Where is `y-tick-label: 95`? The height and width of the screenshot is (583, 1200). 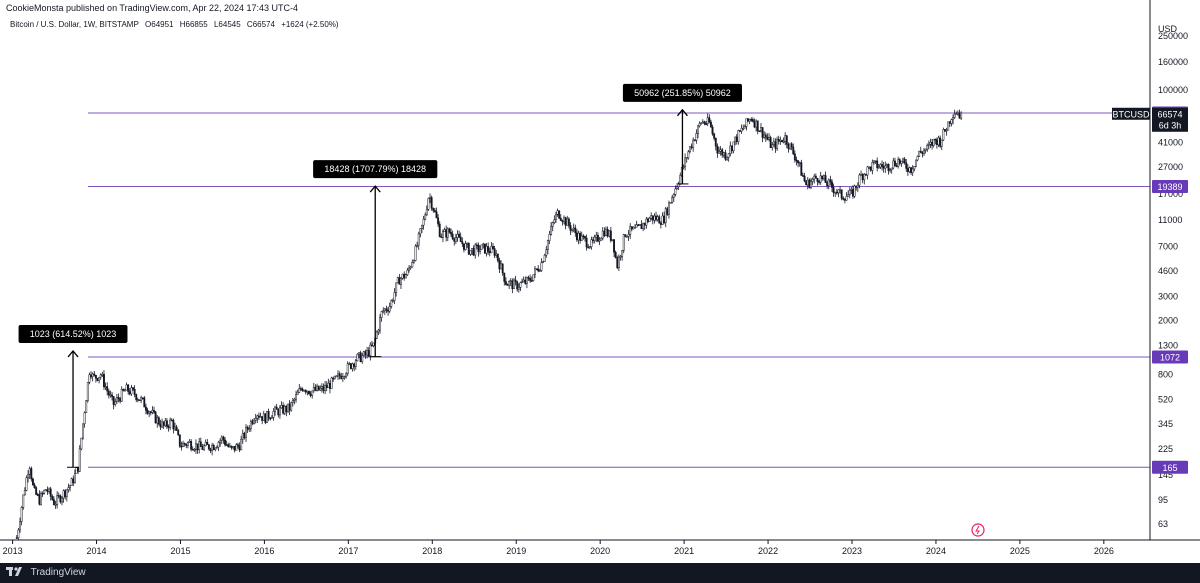 y-tick-label: 95 is located at coordinates (1163, 500).